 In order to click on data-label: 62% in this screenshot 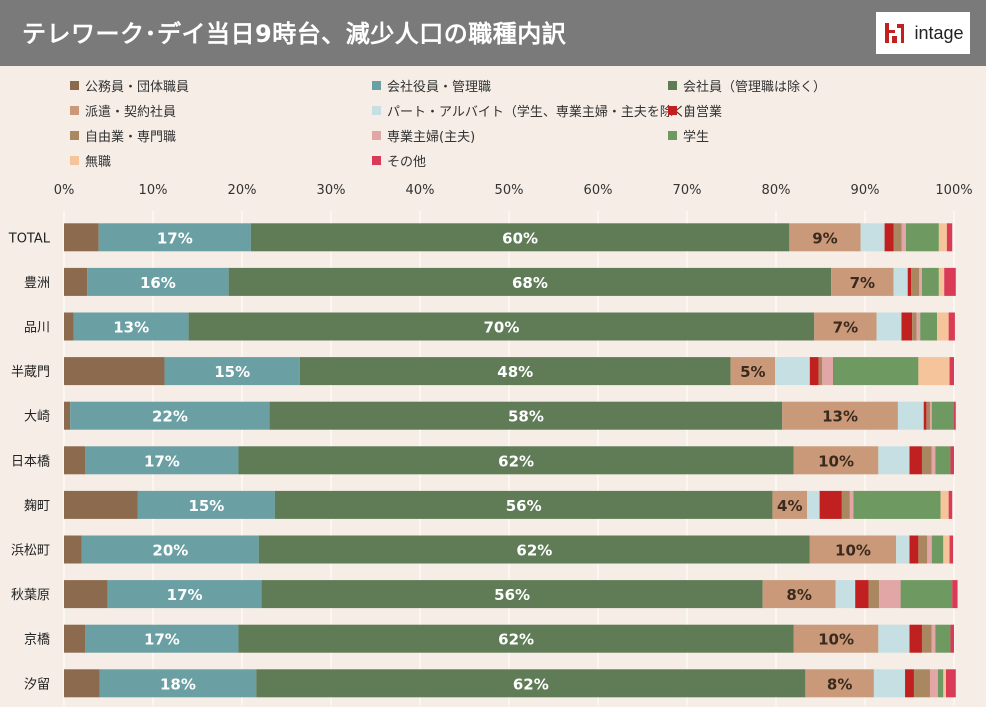, I will do `click(531, 684)`.